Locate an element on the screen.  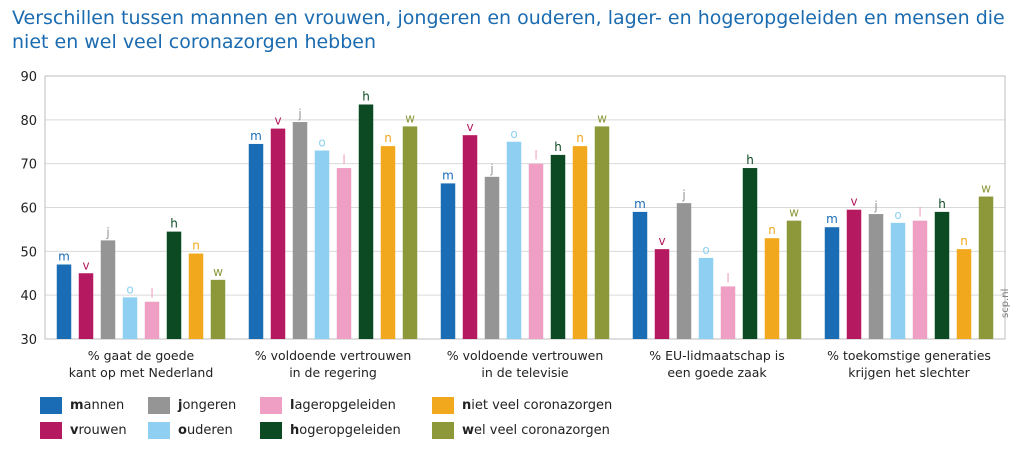
legend-item-lageropgeleiden: lageropgeleiden is located at coordinates (328, 405).